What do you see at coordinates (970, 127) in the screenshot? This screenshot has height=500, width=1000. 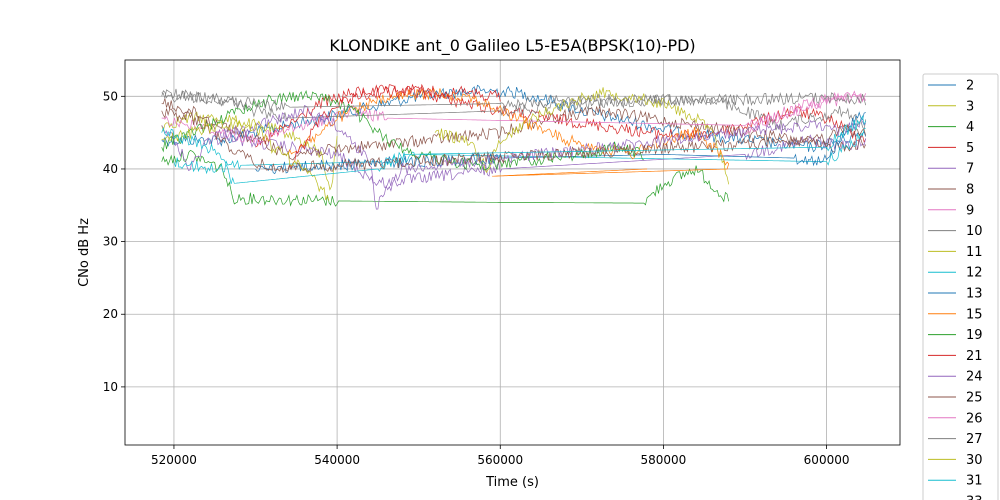 I see `legend-label-4: 4` at bounding box center [970, 127].